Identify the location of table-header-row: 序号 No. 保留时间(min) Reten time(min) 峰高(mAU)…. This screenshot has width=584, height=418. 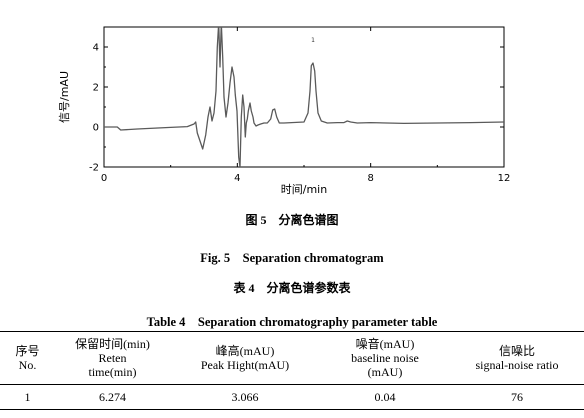
(292, 358).